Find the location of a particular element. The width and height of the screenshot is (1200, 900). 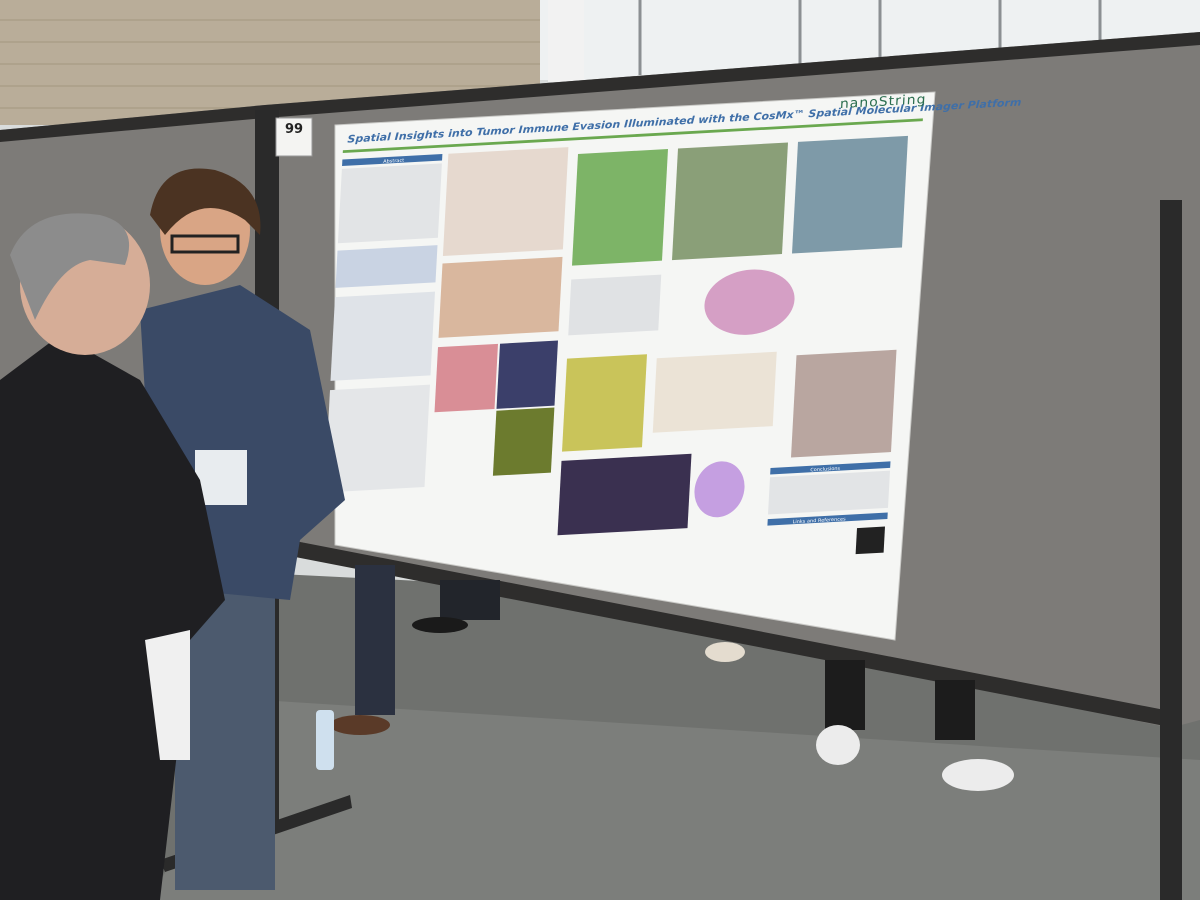

person-background-legs is located at coordinates (672, 678).